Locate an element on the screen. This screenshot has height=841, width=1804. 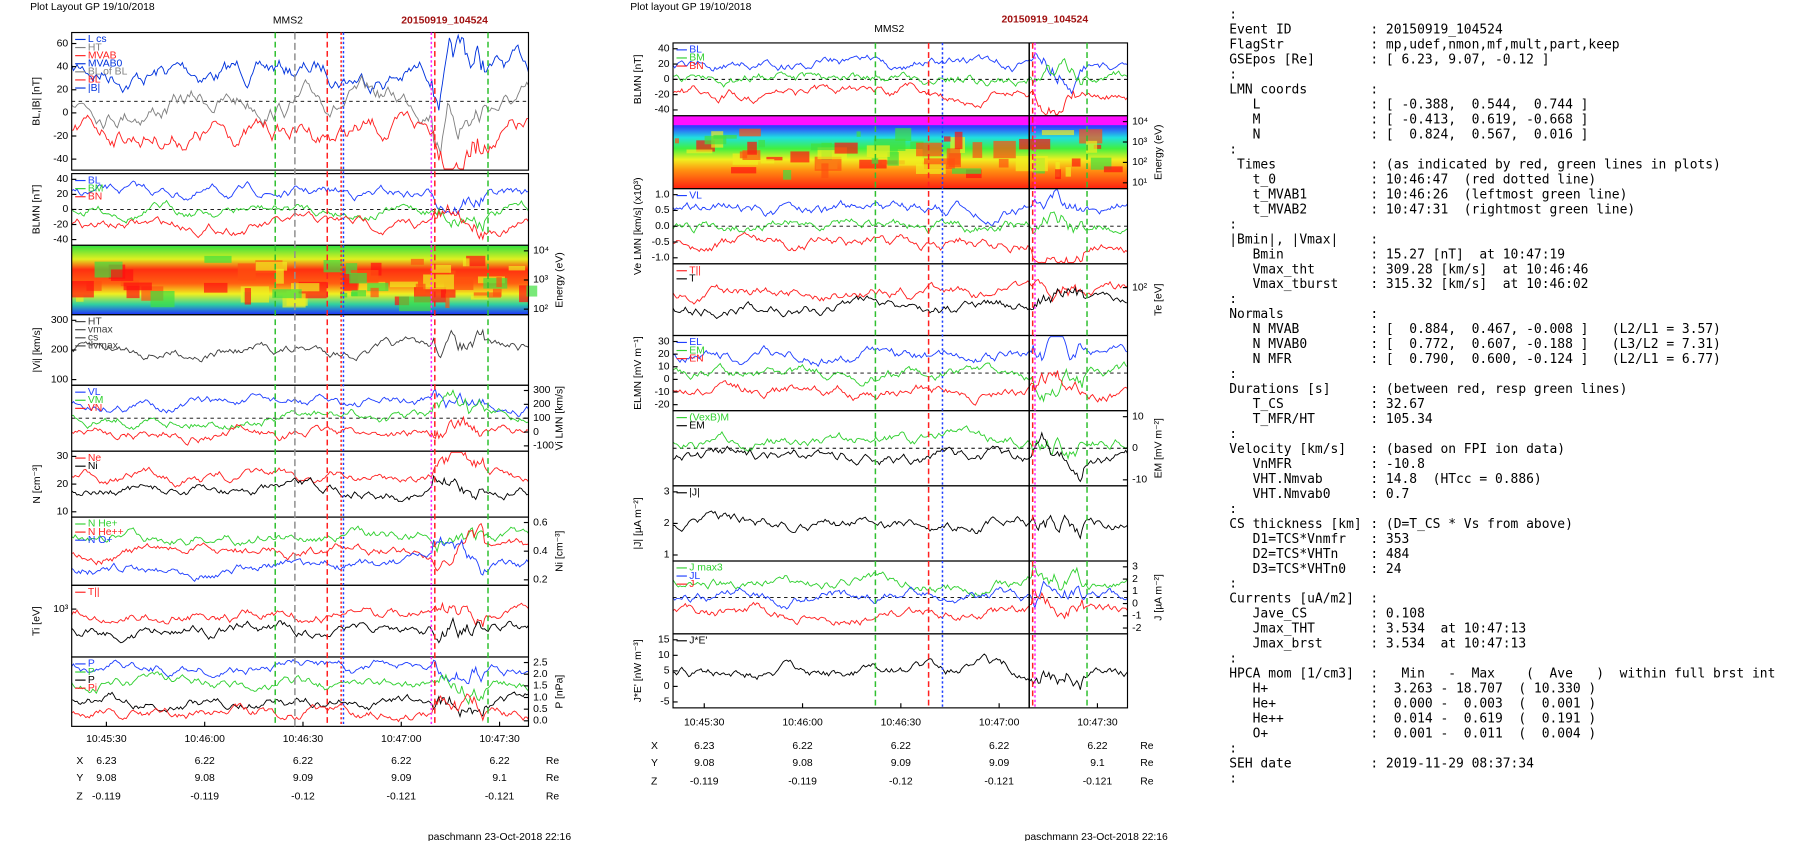
info-key: Normals is located at coordinates (1256, 314).